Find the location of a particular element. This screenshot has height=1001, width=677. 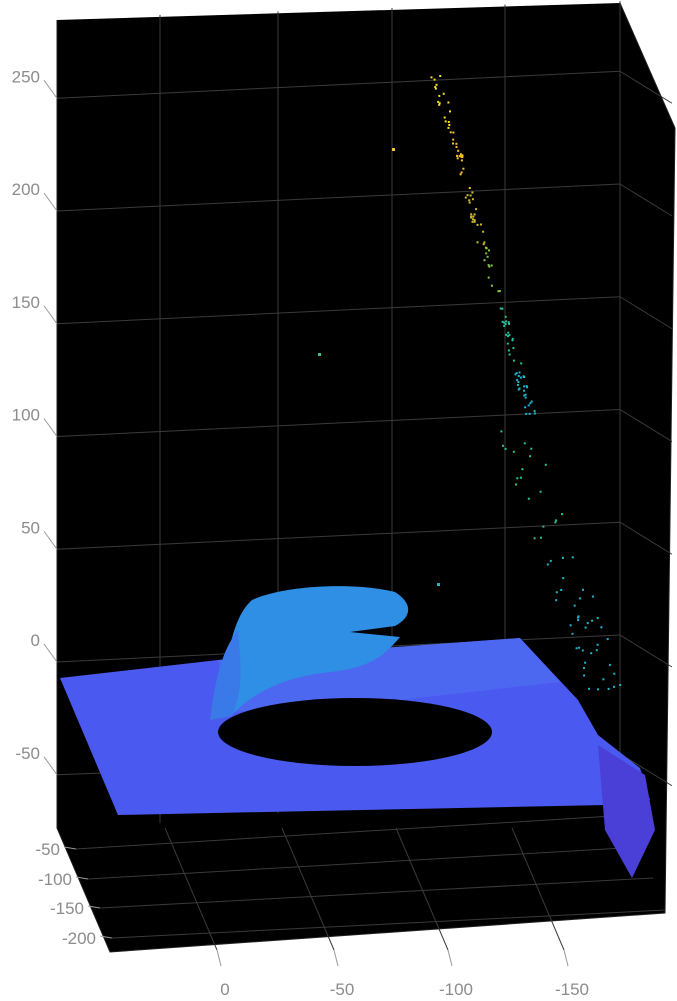

y-tick-label: -150 is located at coordinates (67, 908).